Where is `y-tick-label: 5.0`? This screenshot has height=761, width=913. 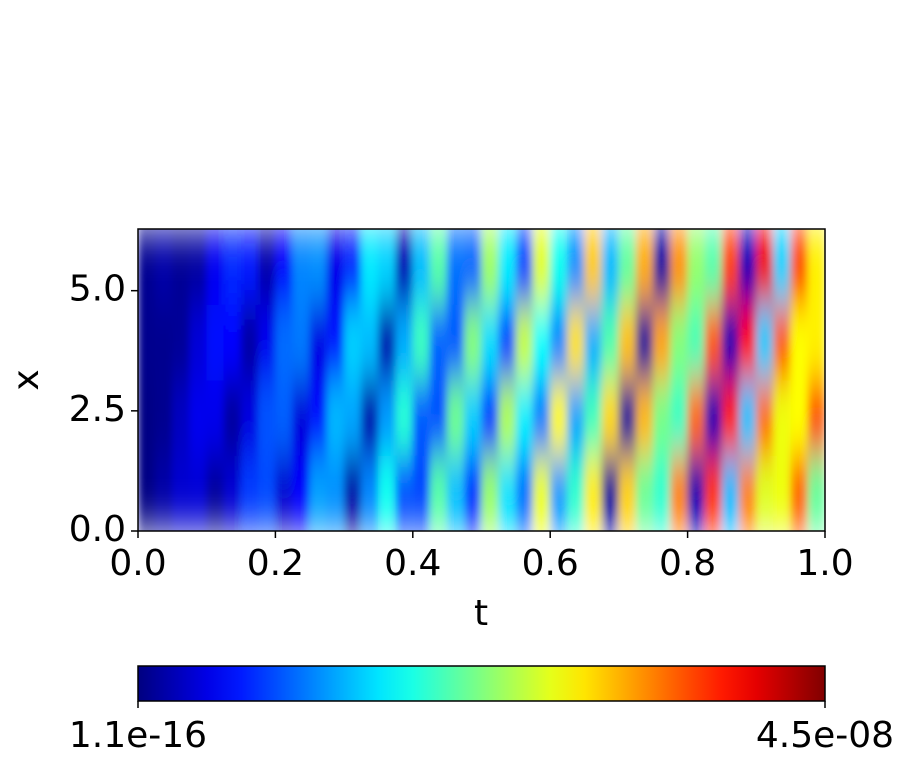
y-tick-label: 5.0 is located at coordinates (97, 289).